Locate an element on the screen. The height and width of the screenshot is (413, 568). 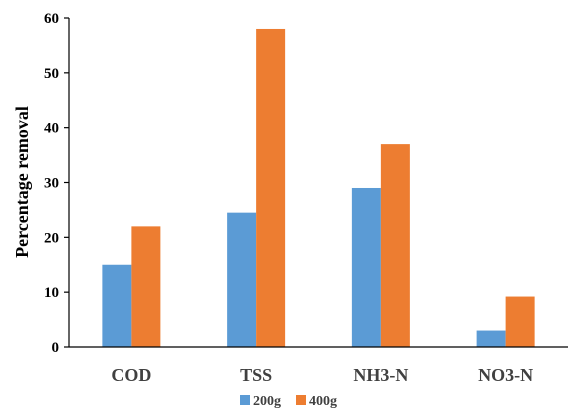
legend-swatch-400g is located at coordinates (301, 400).